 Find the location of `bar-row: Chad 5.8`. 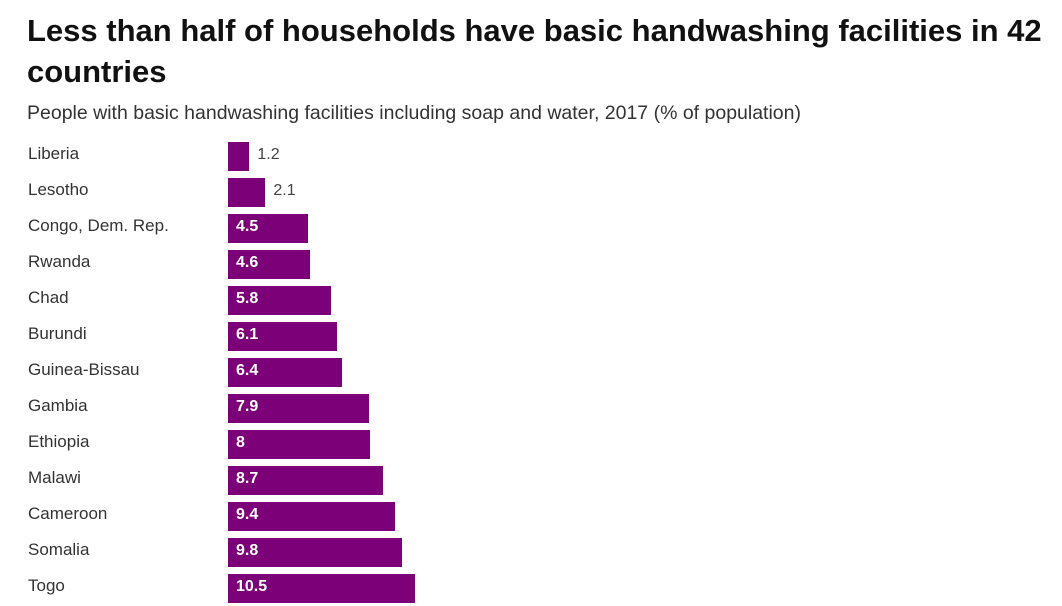

bar-row: Chad 5.8 is located at coordinates (531, 300).